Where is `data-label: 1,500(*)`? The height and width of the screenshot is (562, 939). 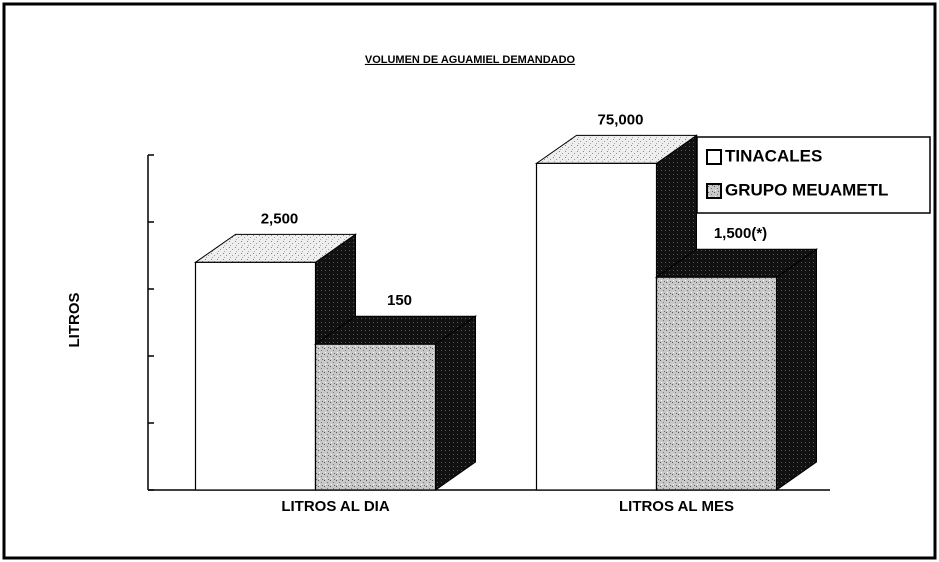
data-label: 1,500(*) is located at coordinates (740, 233).